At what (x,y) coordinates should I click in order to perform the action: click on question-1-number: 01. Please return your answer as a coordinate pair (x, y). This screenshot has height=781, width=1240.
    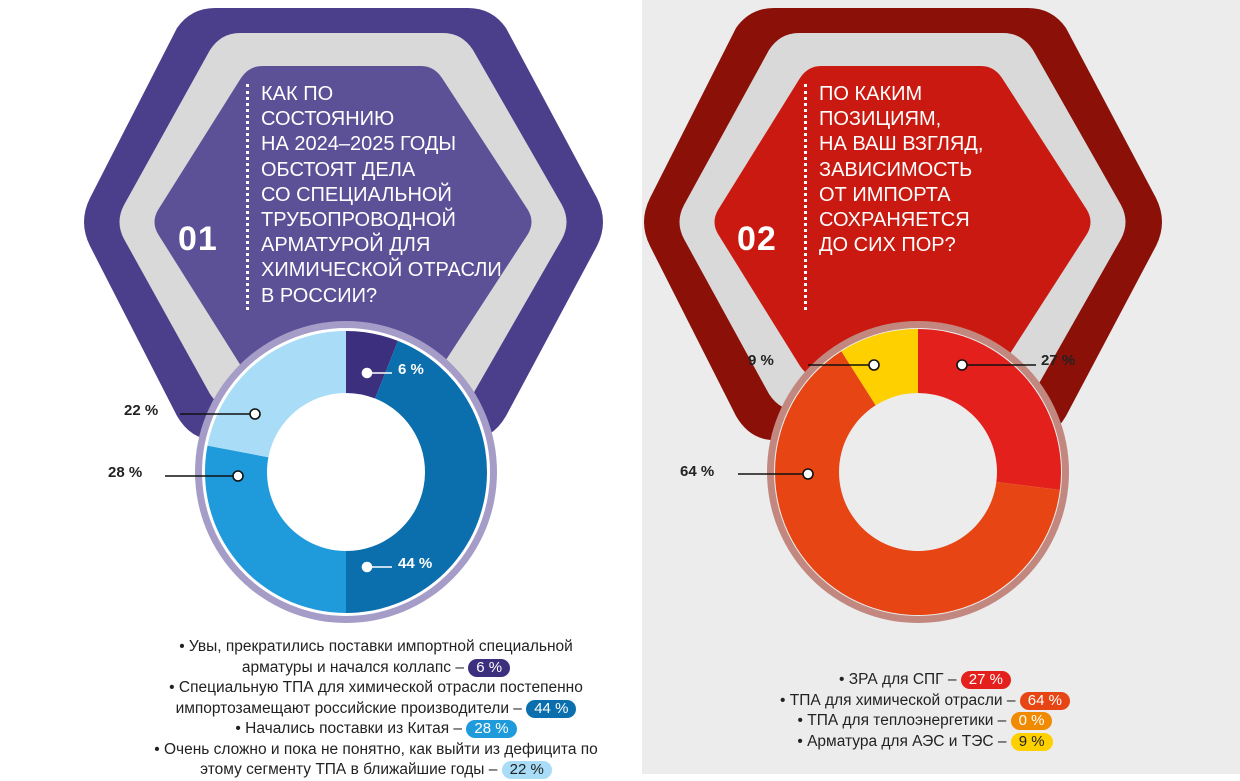
    Looking at the image, I should click on (198, 239).